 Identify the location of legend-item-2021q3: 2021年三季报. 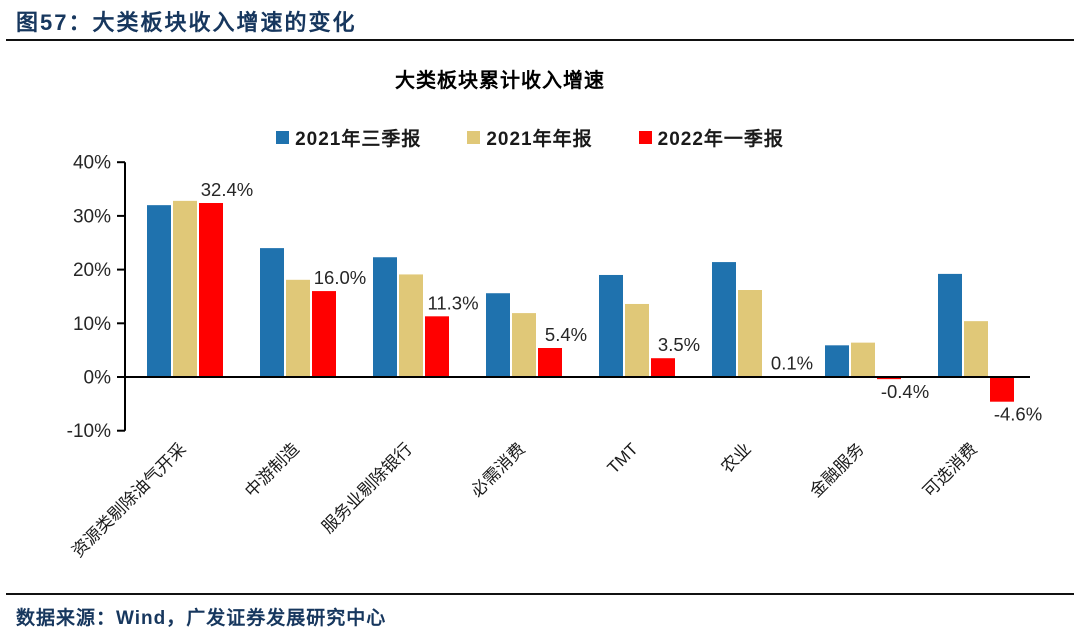
(348, 137).